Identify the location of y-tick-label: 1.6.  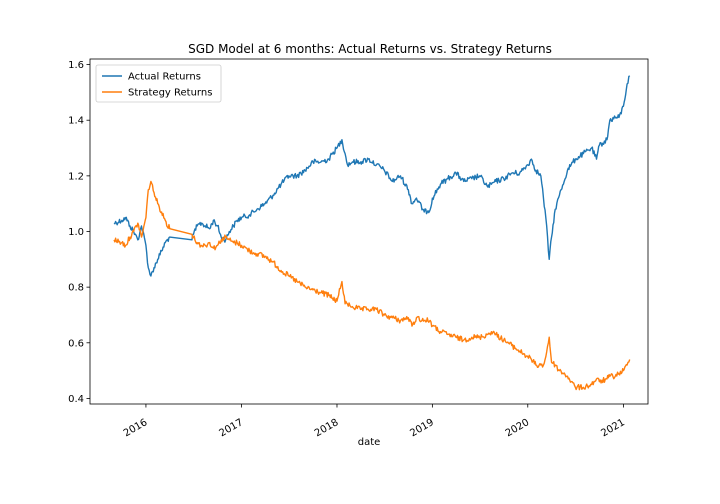
(76, 65).